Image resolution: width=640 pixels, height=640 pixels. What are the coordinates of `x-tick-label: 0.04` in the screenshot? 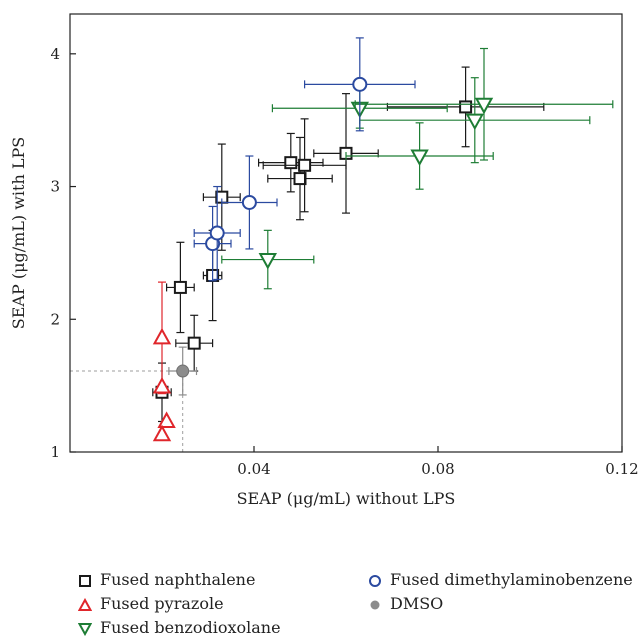 It's located at (253, 469).